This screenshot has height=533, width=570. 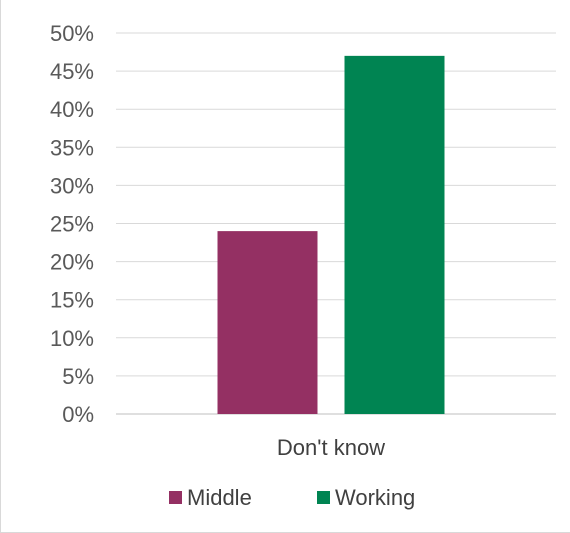 I want to click on y-tick-label: 45%, so click(x=72, y=71).